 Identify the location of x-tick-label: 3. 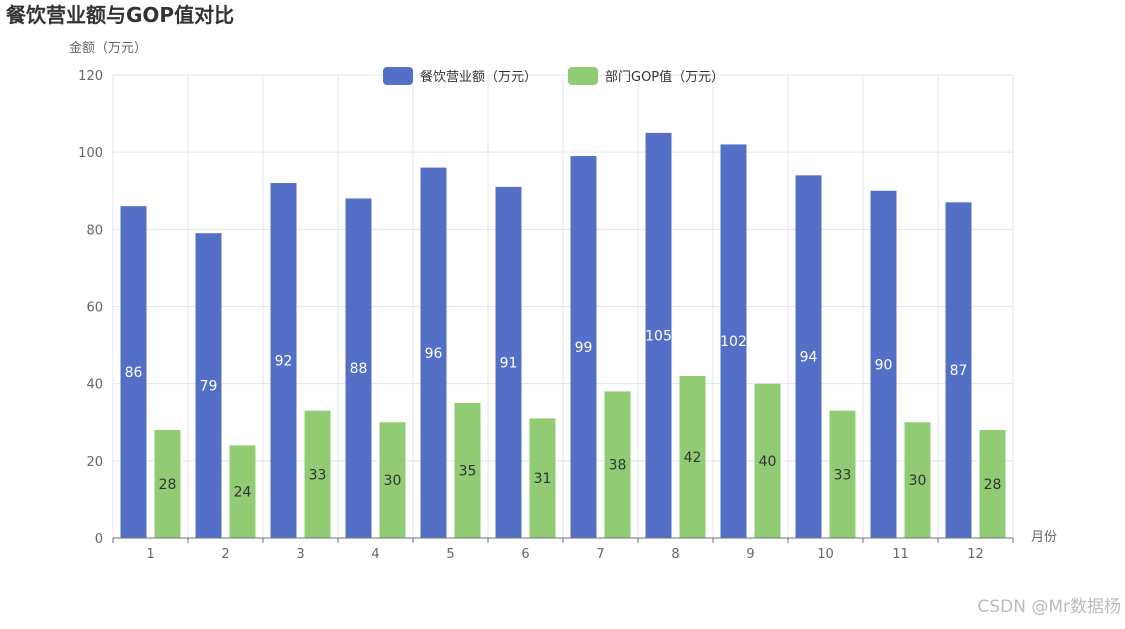
(300, 554).